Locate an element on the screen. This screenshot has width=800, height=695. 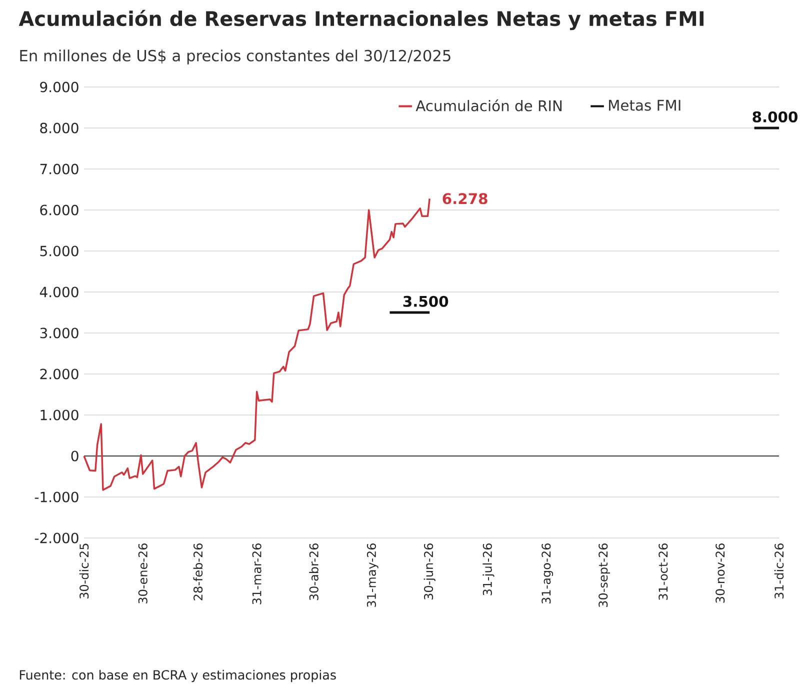
y-tick-label: -2.000 is located at coordinates (56, 538).